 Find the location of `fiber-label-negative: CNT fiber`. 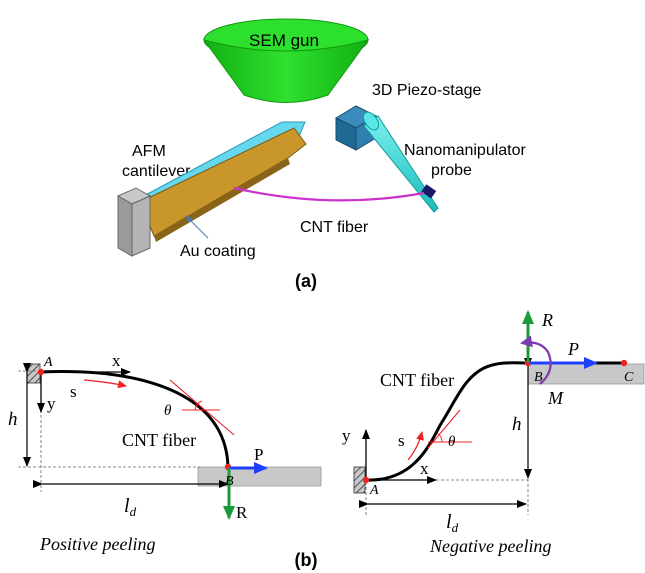

fiber-label-negative: CNT fiber is located at coordinates (417, 380).